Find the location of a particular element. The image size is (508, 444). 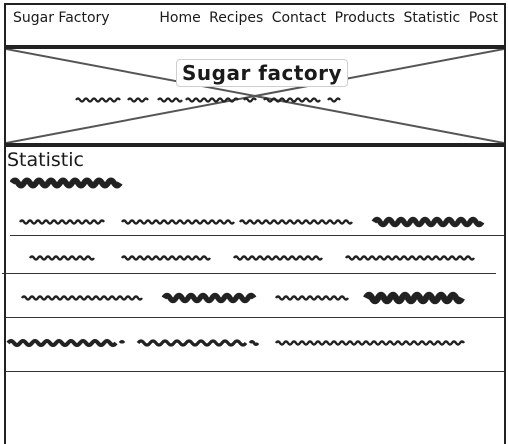

nav-link-home: Home is located at coordinates (180, 18).